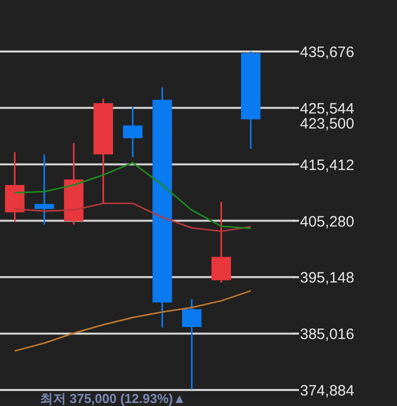 The width and height of the screenshot is (397, 406). What do you see at coordinates (327, 221) in the screenshot?
I see `y-tick-label: 405,280` at bounding box center [327, 221].